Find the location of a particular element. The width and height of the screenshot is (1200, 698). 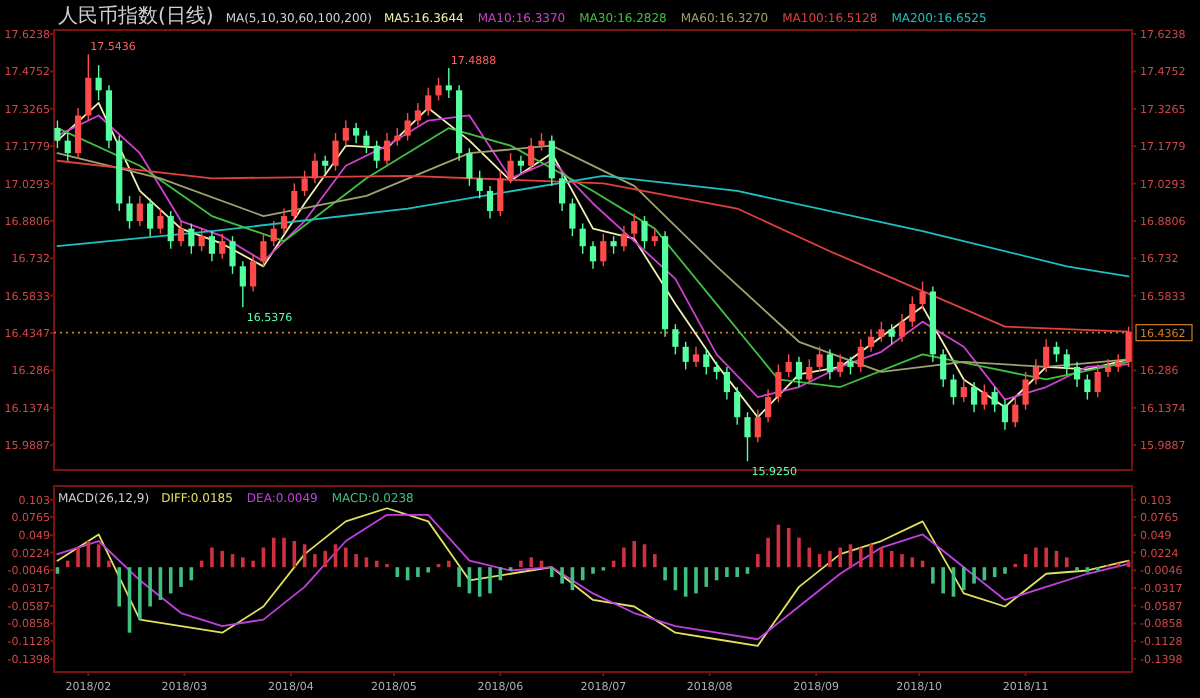

chart-title: 人民币指数(日线) is located at coordinates (136, 16).